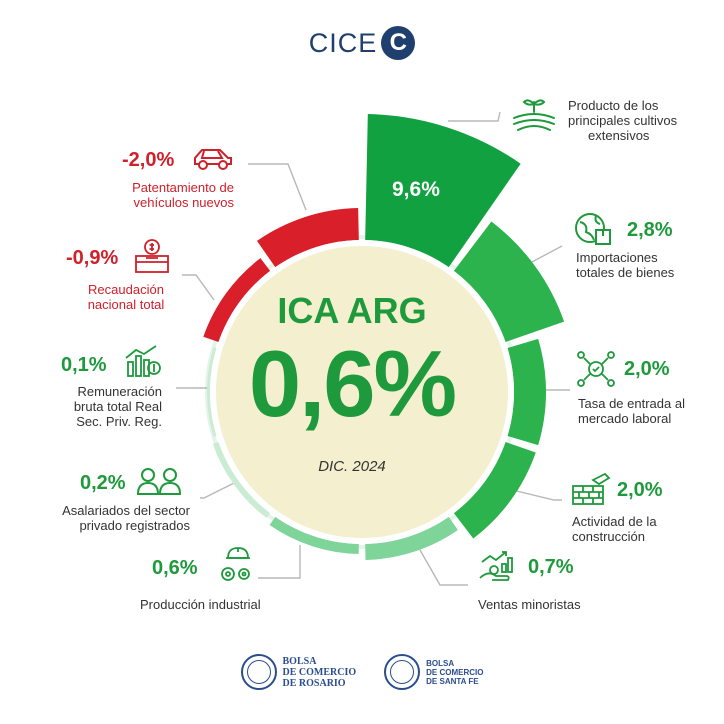  I want to click on bar-industrial, so click(314, 535).